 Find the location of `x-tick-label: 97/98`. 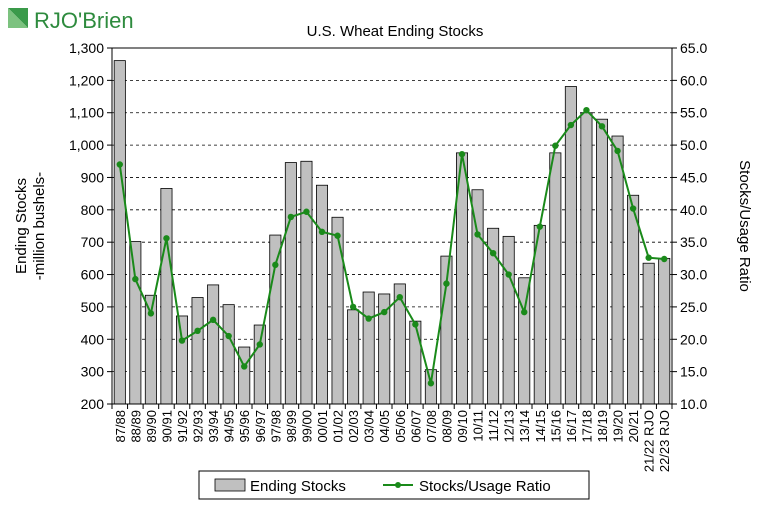

x-tick-label: 97/98 is located at coordinates (275, 426).